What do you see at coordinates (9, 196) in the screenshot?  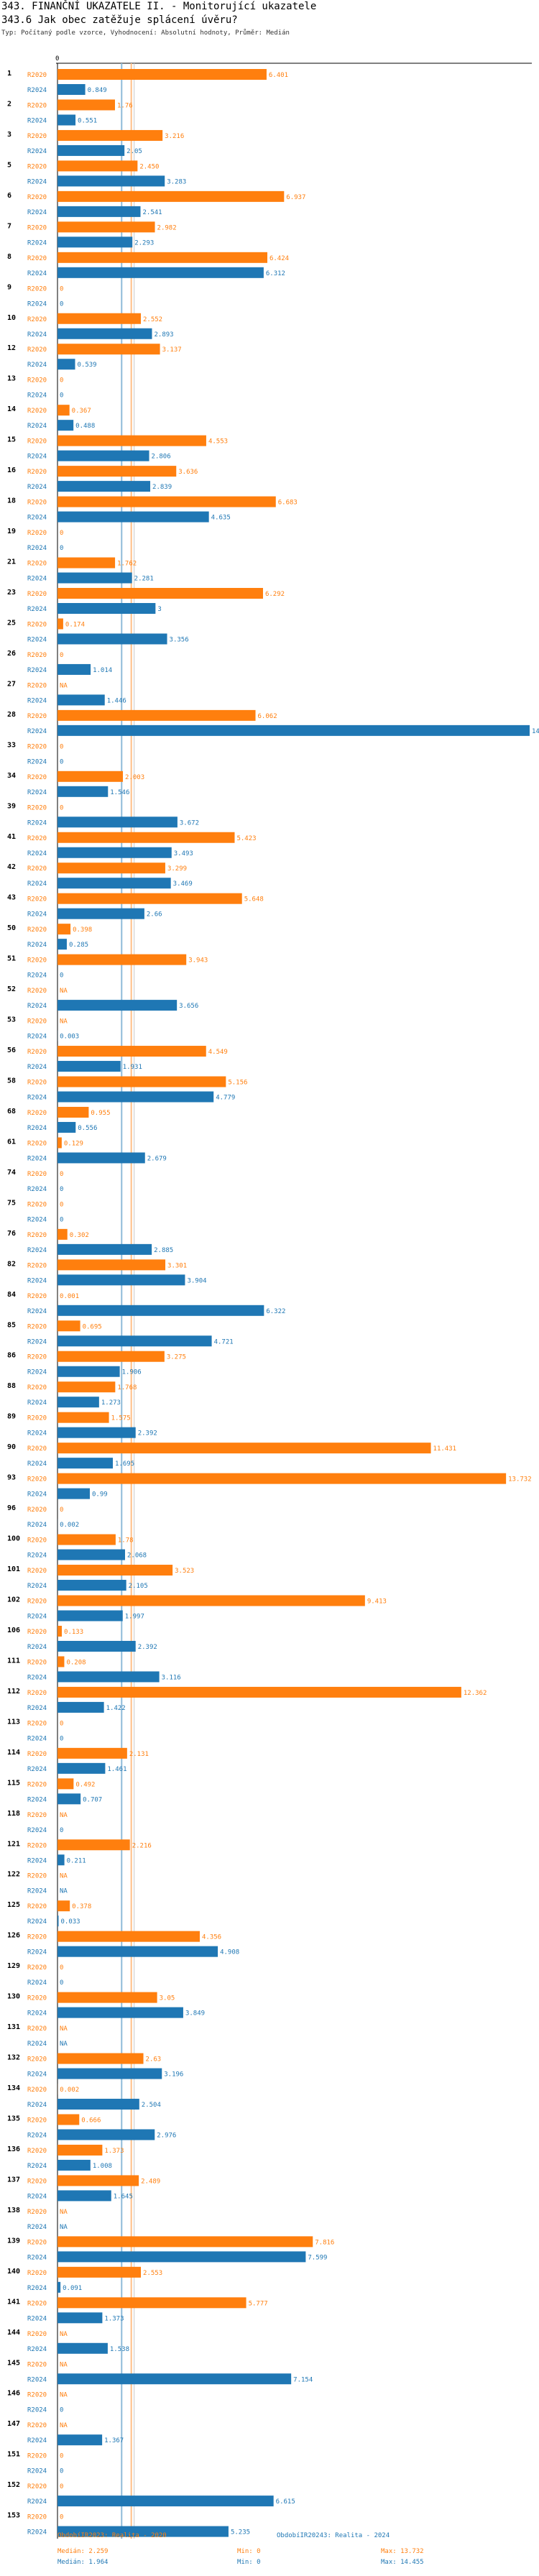 I see `category-label: 6` at bounding box center [9, 196].